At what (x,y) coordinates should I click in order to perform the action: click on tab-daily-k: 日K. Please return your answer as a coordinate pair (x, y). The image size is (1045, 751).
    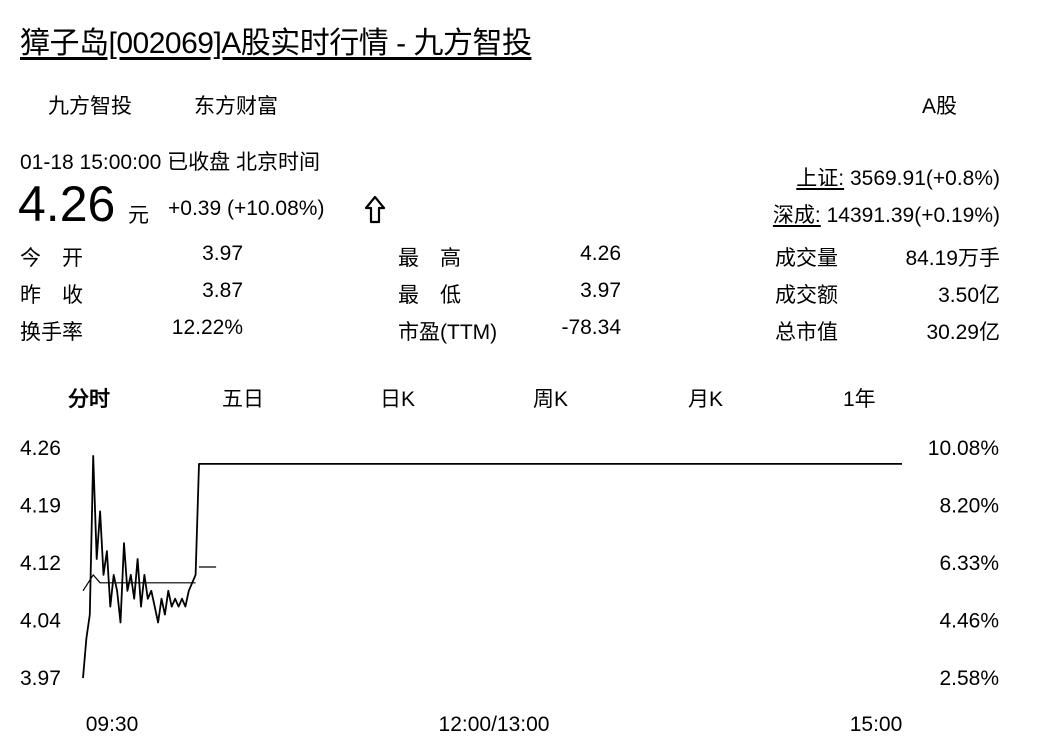
    Looking at the image, I should click on (398, 399).